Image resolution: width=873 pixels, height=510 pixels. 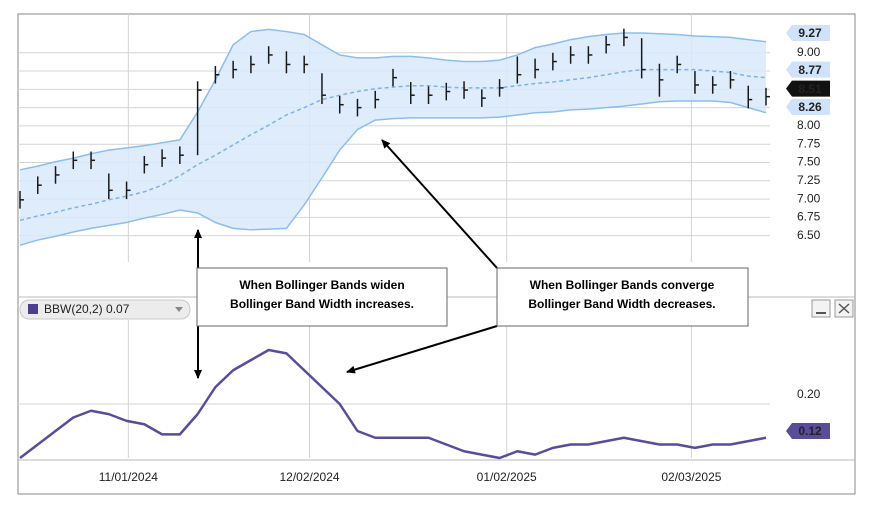 What do you see at coordinates (809, 394) in the screenshot?
I see `y-tick-label: 0.20` at bounding box center [809, 394].